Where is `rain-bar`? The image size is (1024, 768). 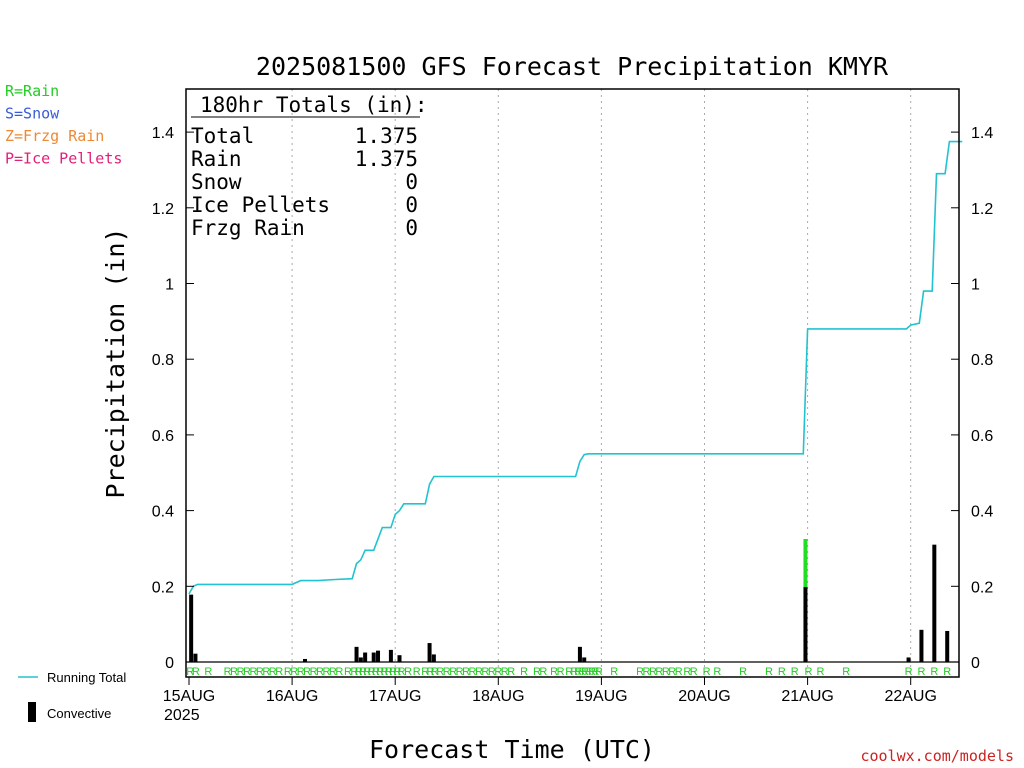 rain-bar is located at coordinates (805, 563).